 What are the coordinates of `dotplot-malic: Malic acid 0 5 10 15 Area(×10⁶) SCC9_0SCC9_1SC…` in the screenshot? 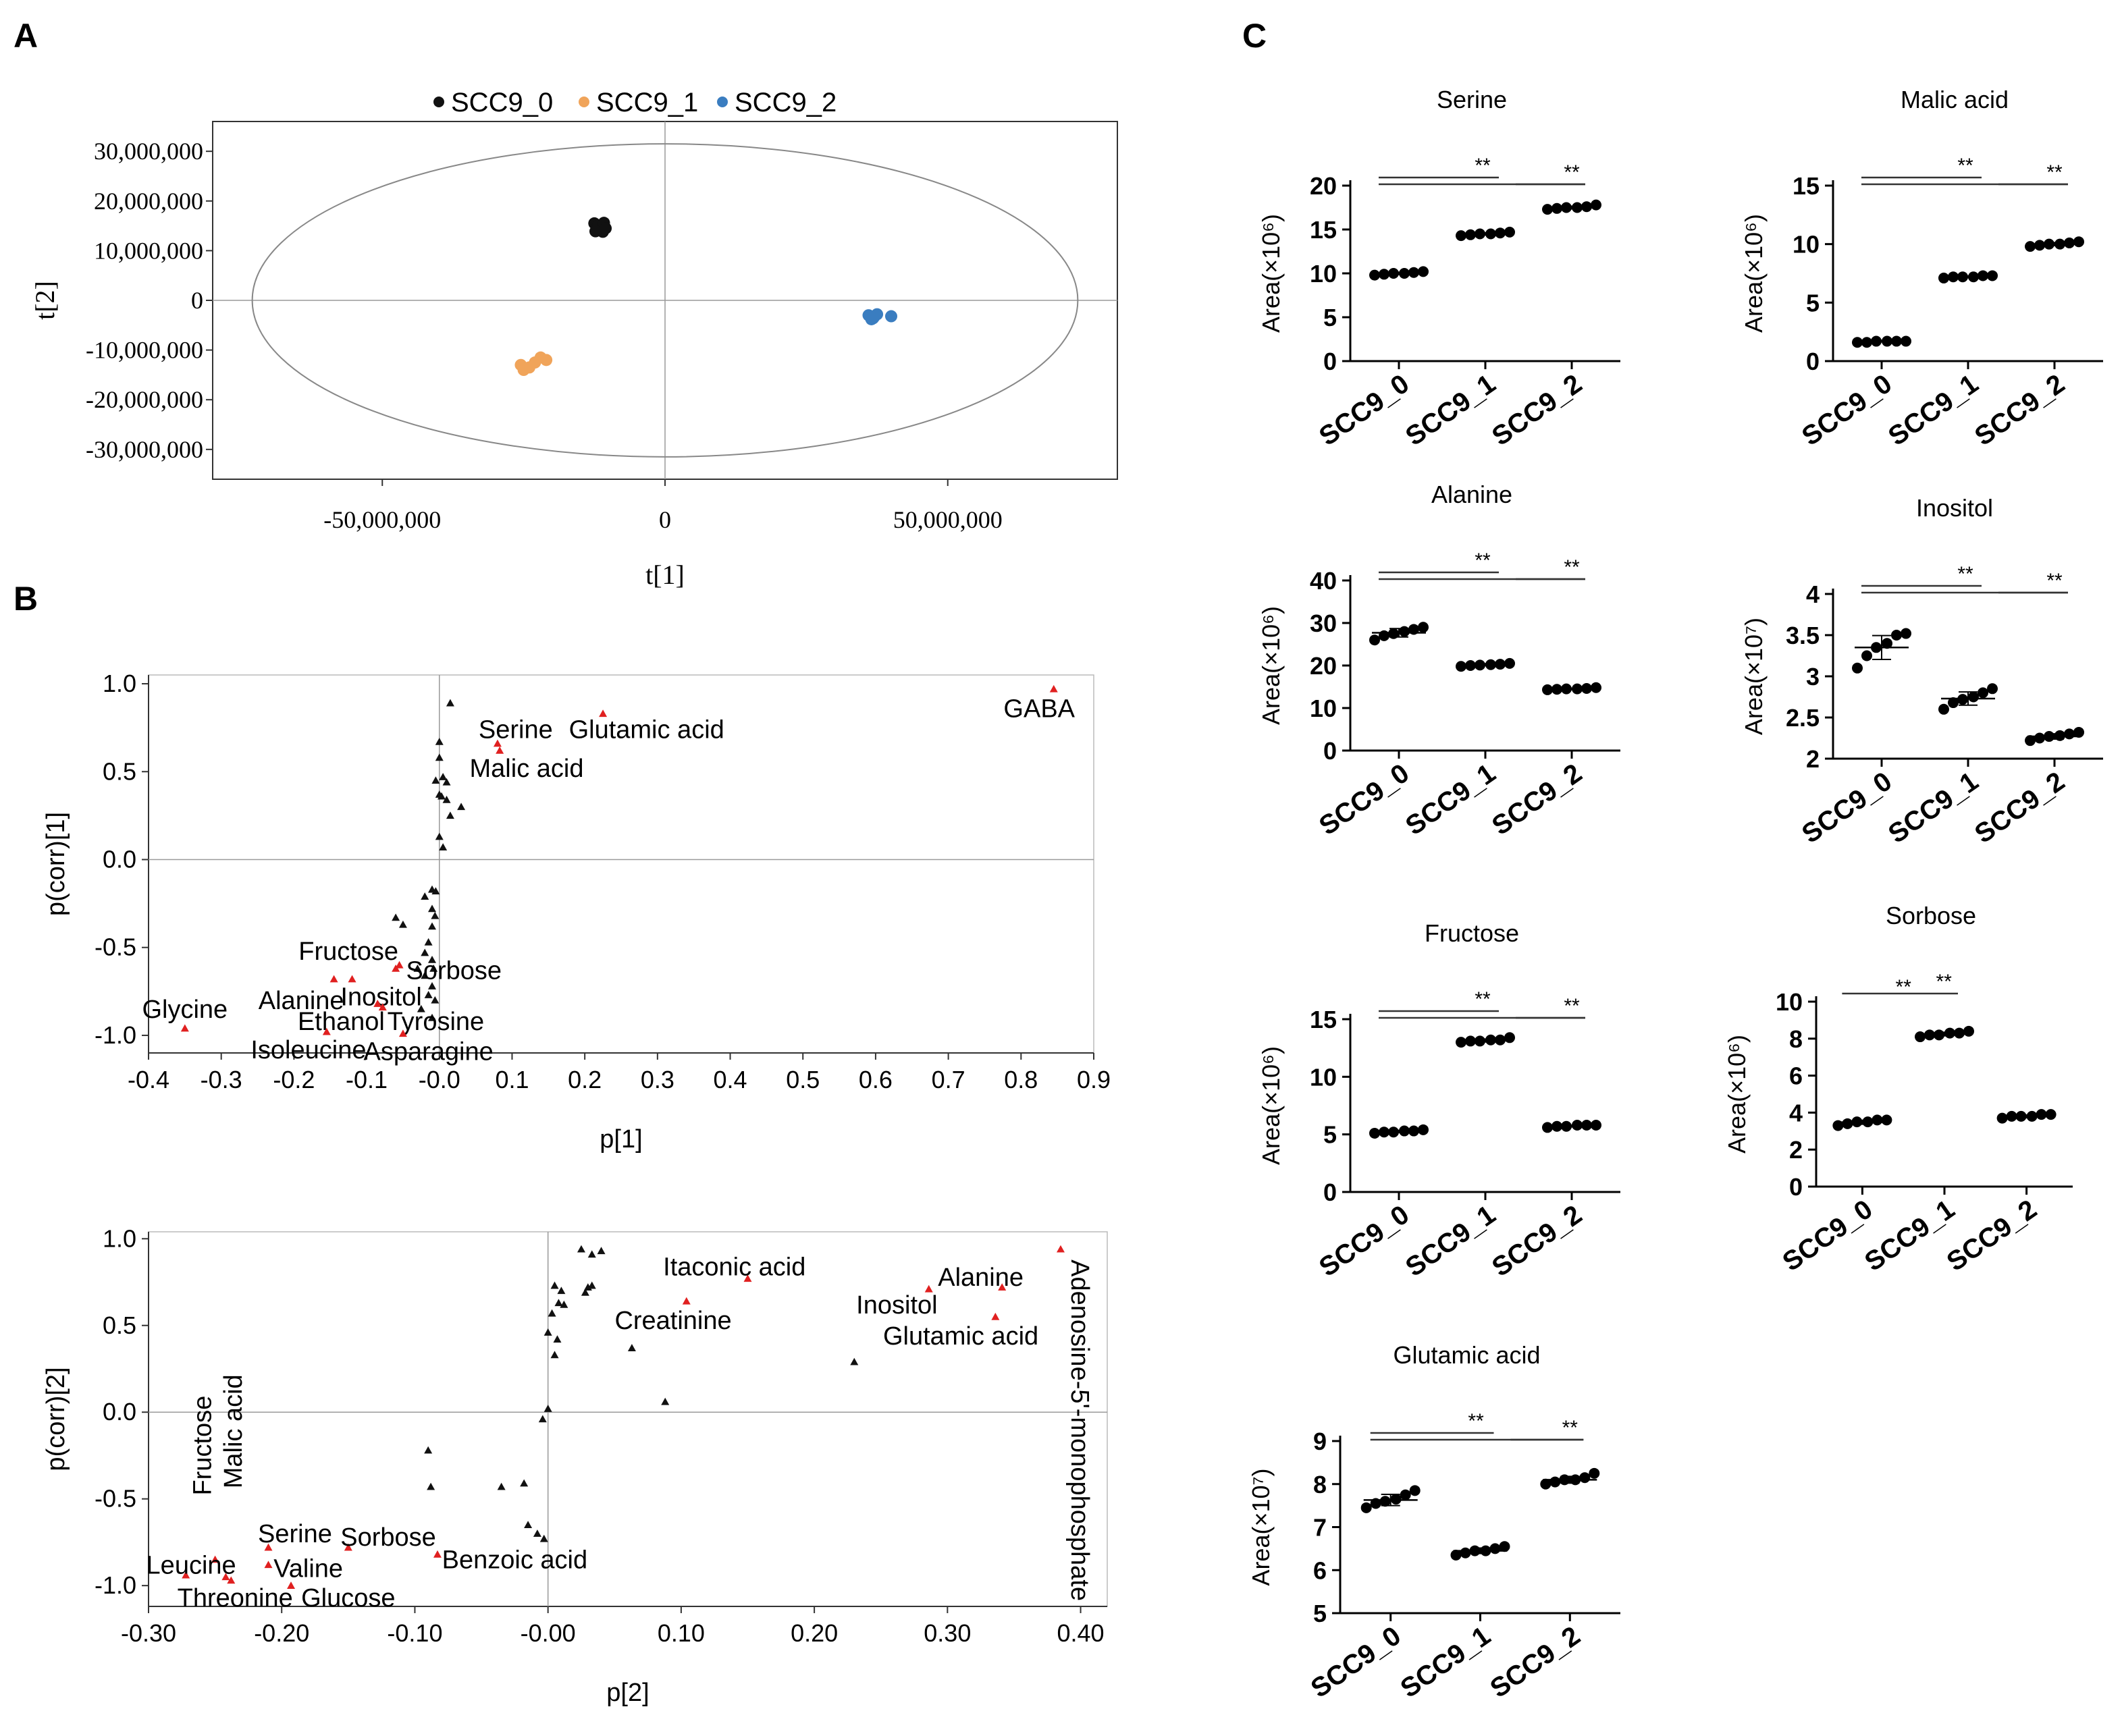 It's located at (1922, 269).